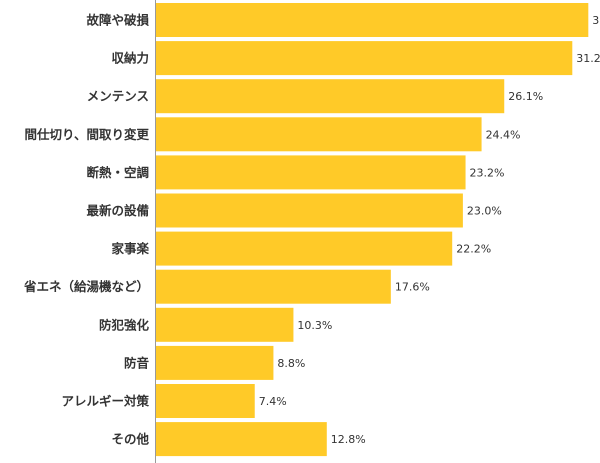  I want to click on category-label-6: 家事楽, so click(130, 248).